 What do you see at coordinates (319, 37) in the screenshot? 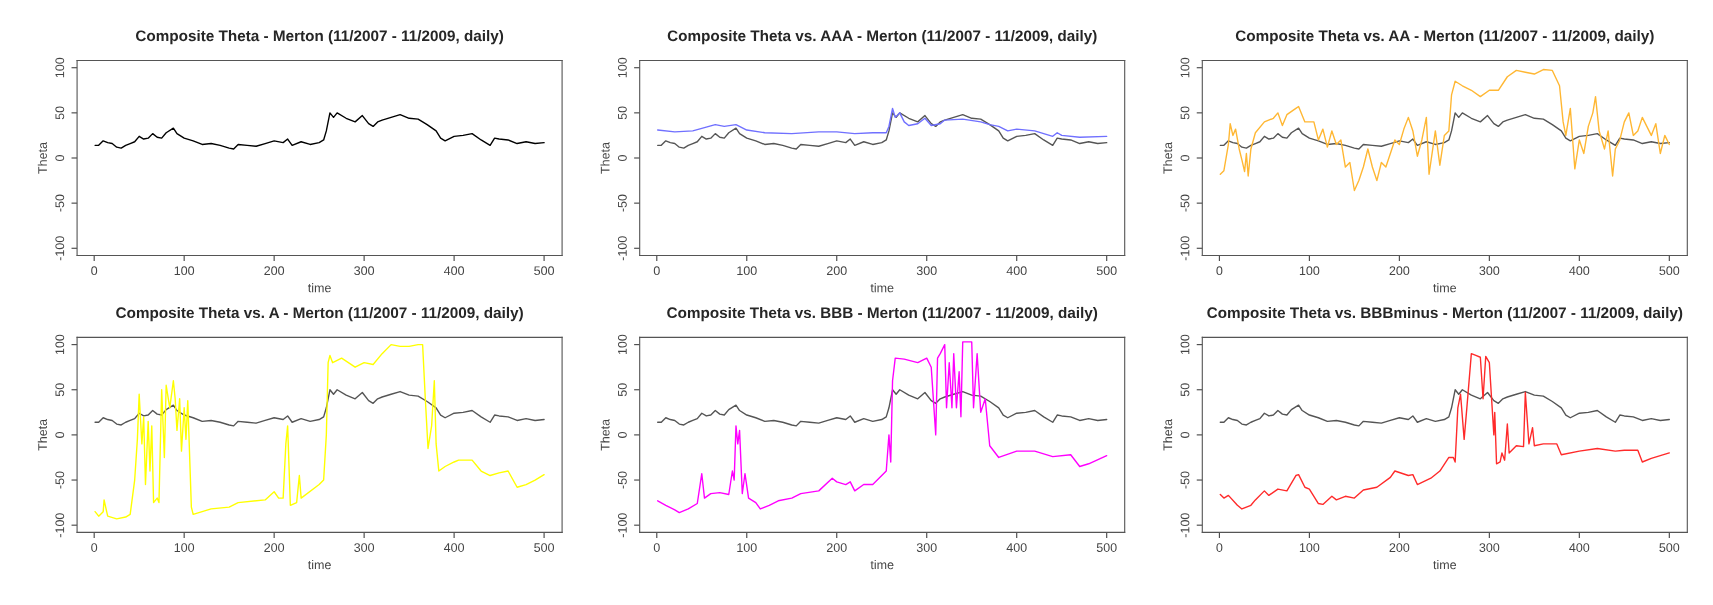
I see `chart-title: Composite Theta - Merton (11/2007 - 11/2009, daily)` at bounding box center [319, 37].